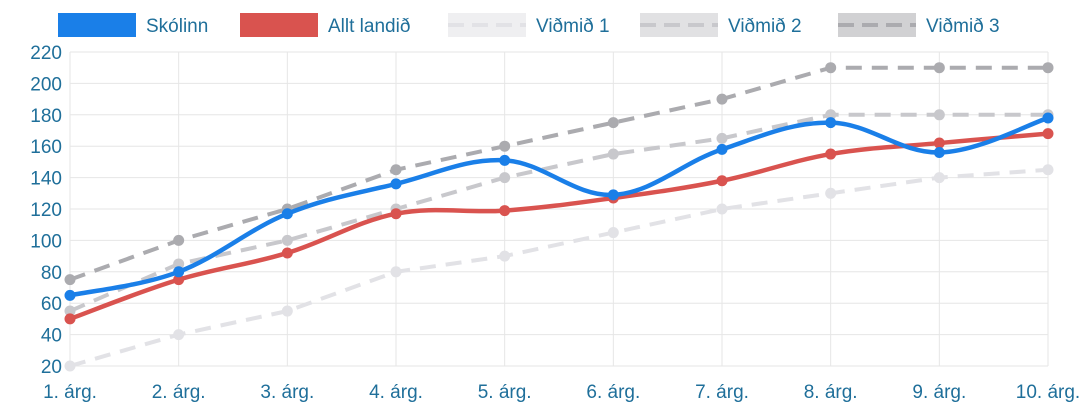 The width and height of the screenshot is (1088, 406). I want to click on y-tick-label: 20, so click(51, 367).